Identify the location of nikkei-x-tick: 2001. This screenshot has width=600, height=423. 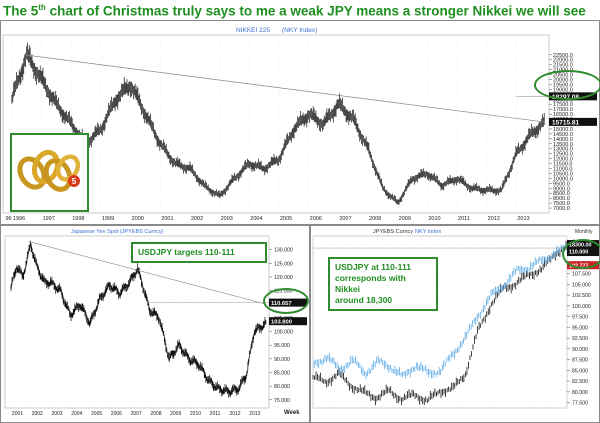
(167, 219).